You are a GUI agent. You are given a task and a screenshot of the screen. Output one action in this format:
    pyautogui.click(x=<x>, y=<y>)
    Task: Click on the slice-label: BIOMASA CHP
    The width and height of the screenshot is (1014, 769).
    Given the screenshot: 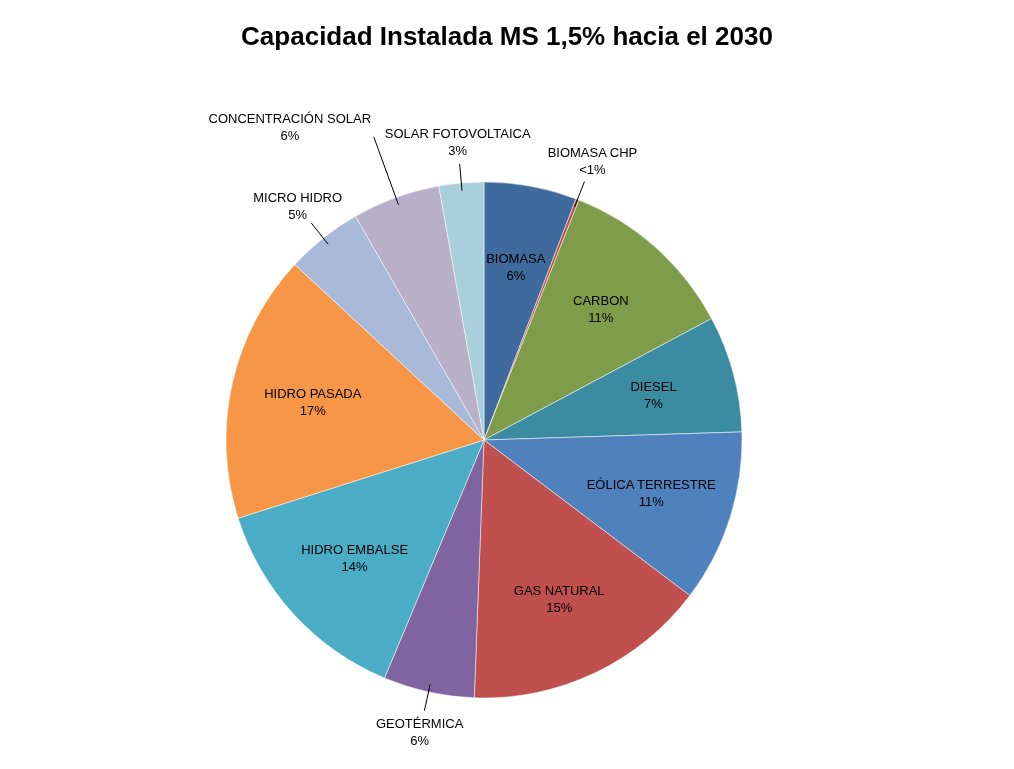 What is the action you would take?
    pyautogui.click(x=592, y=153)
    